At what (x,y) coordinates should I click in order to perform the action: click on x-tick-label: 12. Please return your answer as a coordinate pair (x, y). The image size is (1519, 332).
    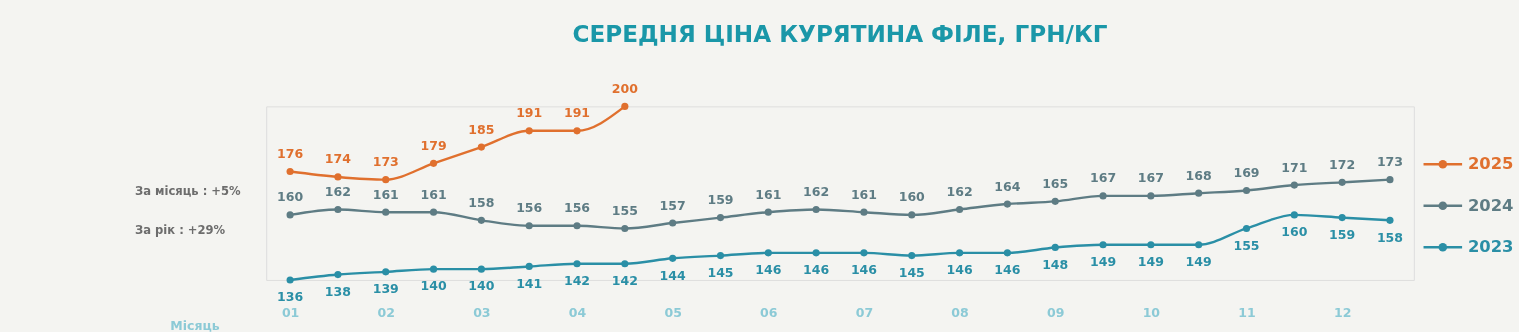
    Looking at the image, I should click on (1342, 313).